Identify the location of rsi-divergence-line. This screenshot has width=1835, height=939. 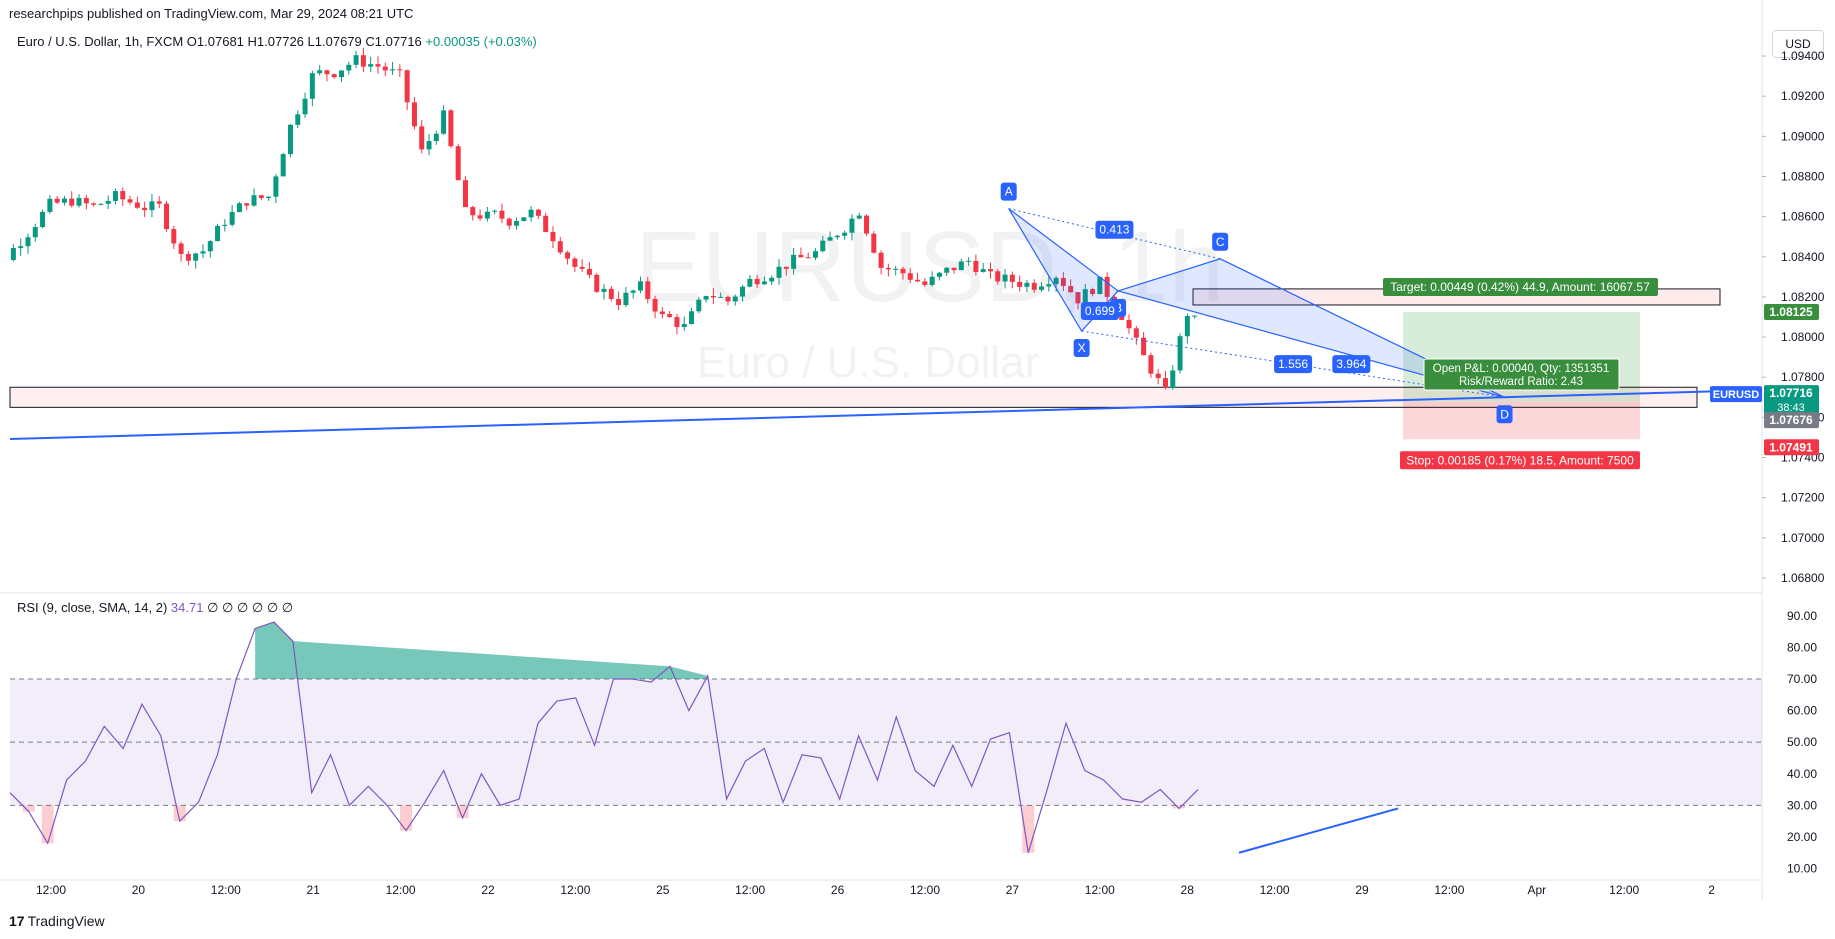
(1318, 830).